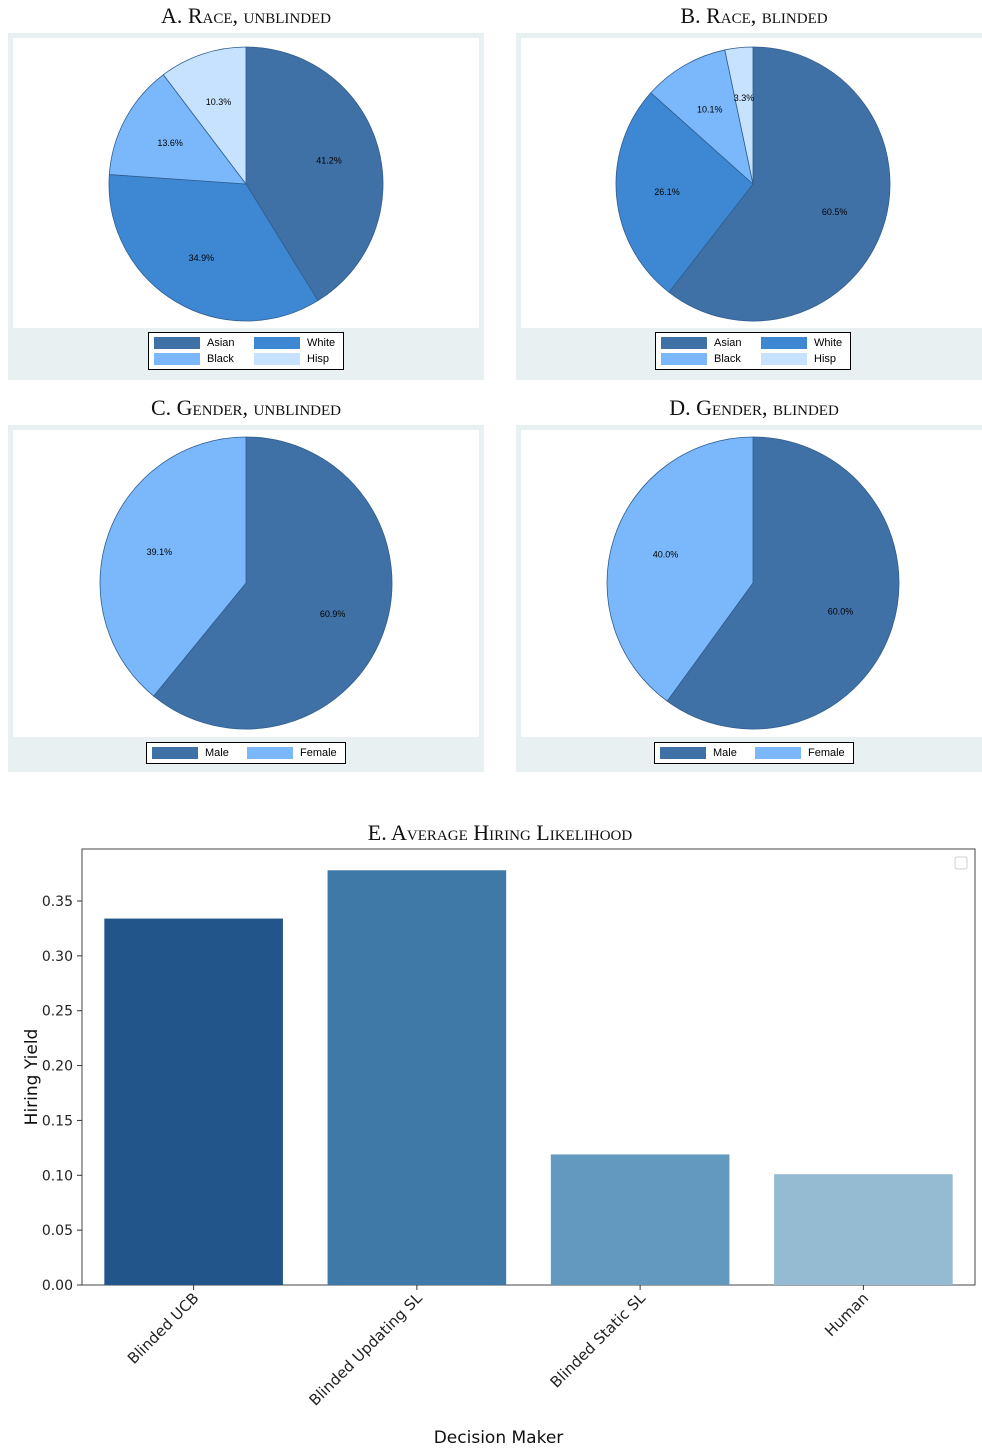 Image resolution: width=982 pixels, height=1449 pixels. Describe the element at coordinates (710, 109) in the screenshot. I see `pie-slice-label-black: 10.1%` at that location.